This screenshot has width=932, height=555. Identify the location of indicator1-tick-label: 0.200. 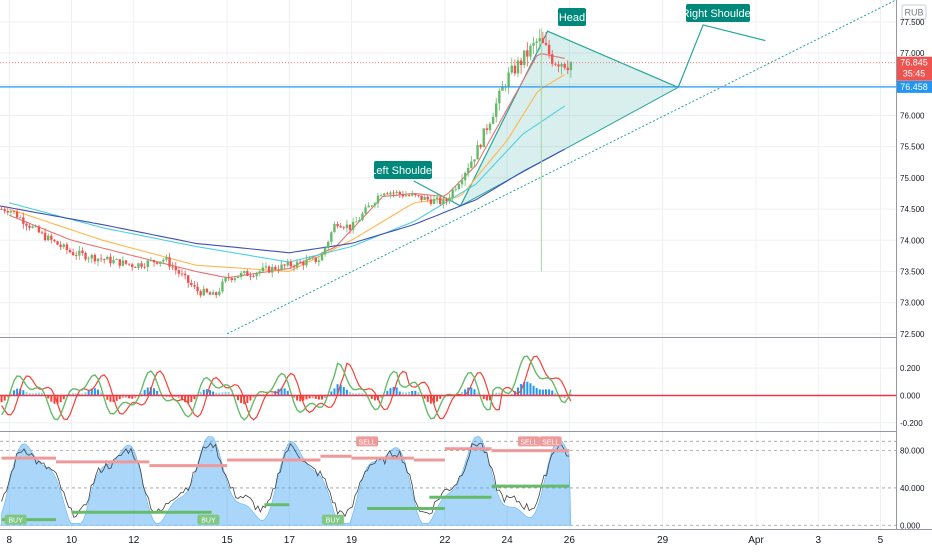
(910, 368).